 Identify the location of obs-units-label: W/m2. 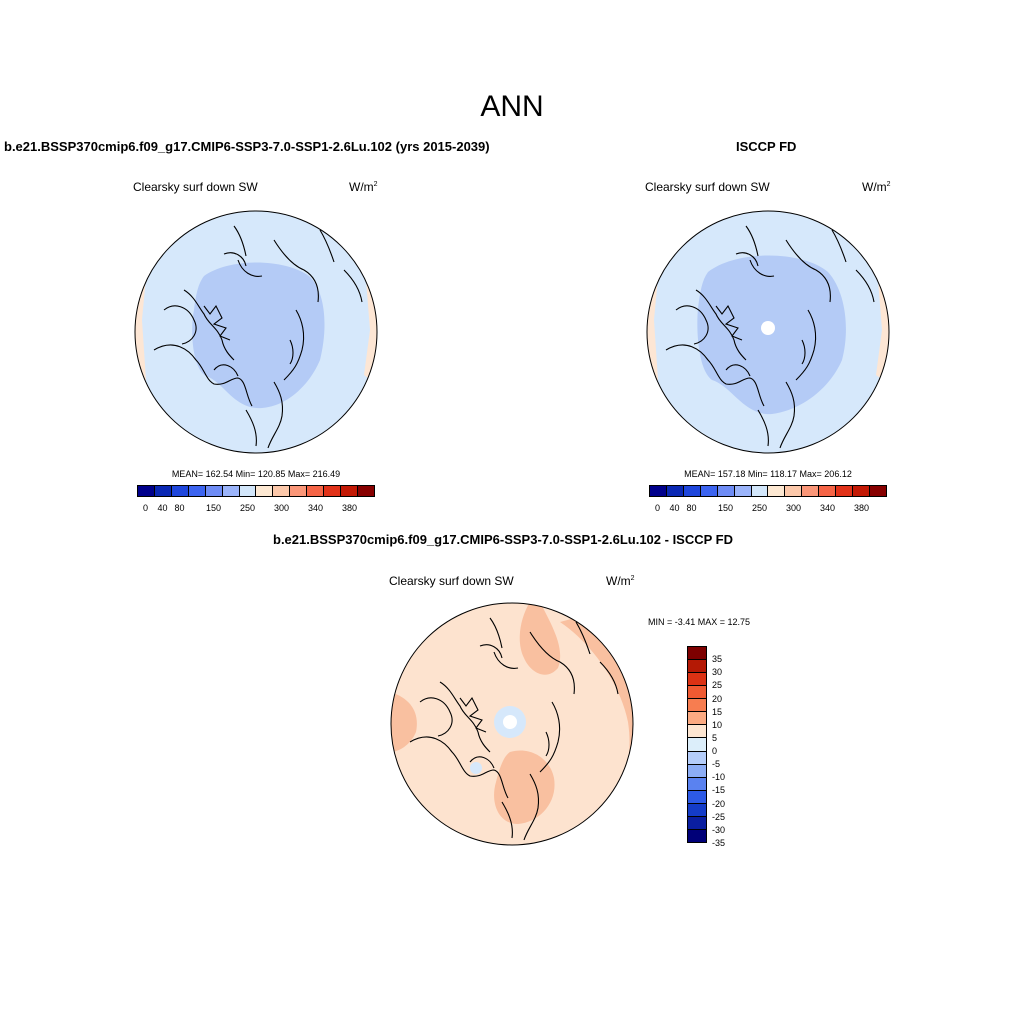
(876, 187).